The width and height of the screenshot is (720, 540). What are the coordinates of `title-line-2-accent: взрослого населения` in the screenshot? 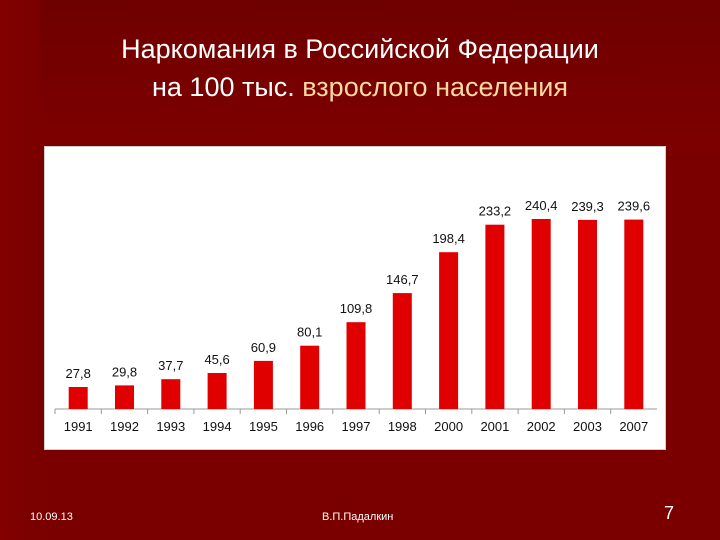 It's located at (435, 87).